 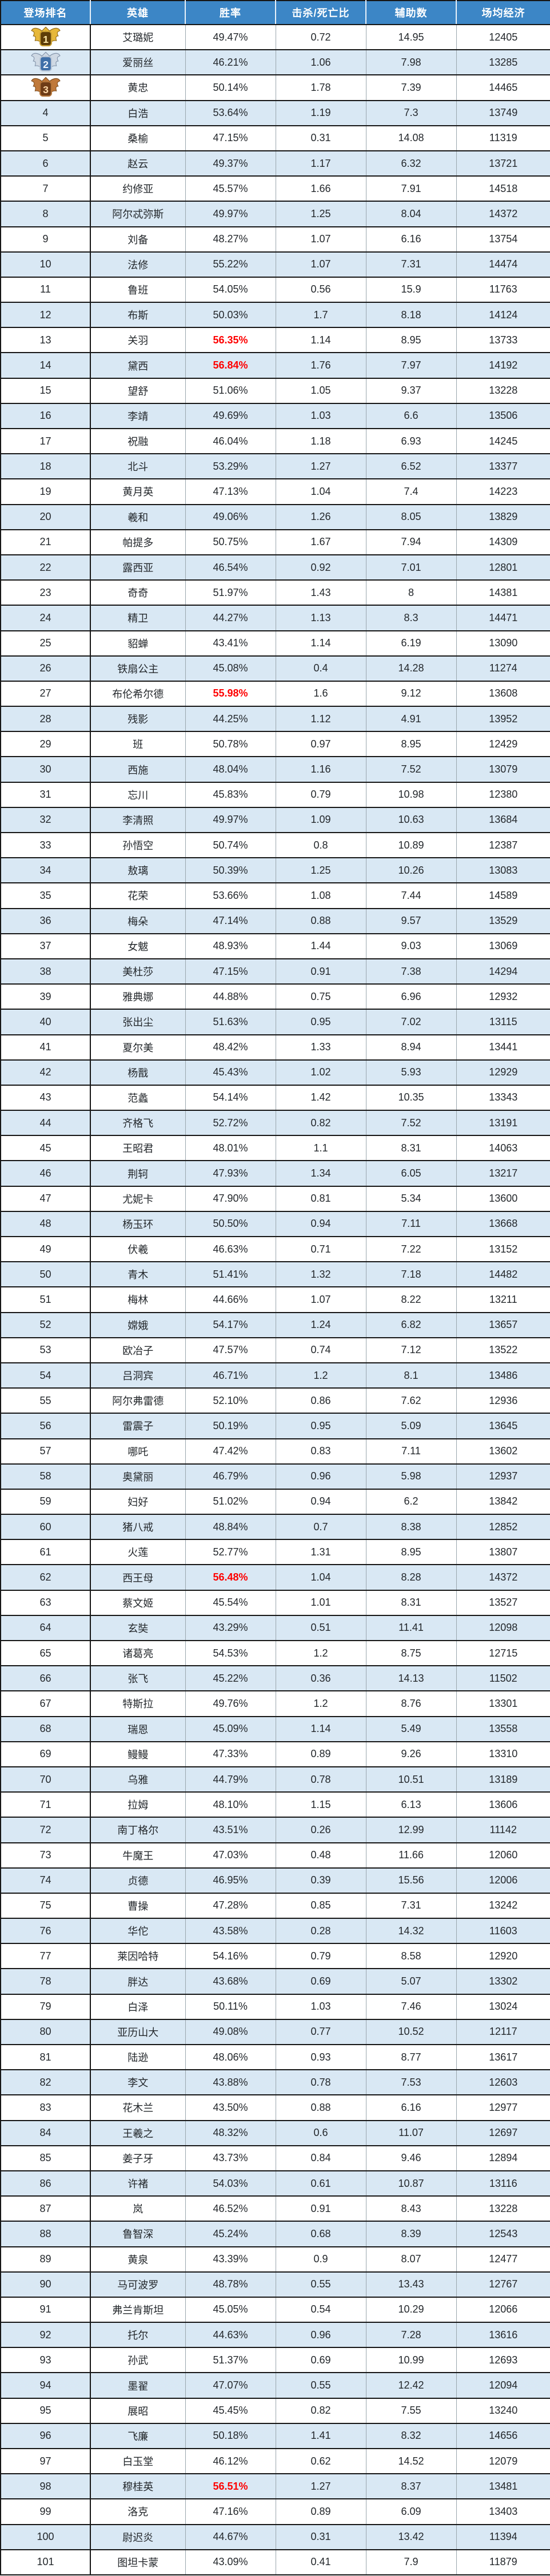 I want to click on kd-cell: 0.71, so click(x=321, y=1250).